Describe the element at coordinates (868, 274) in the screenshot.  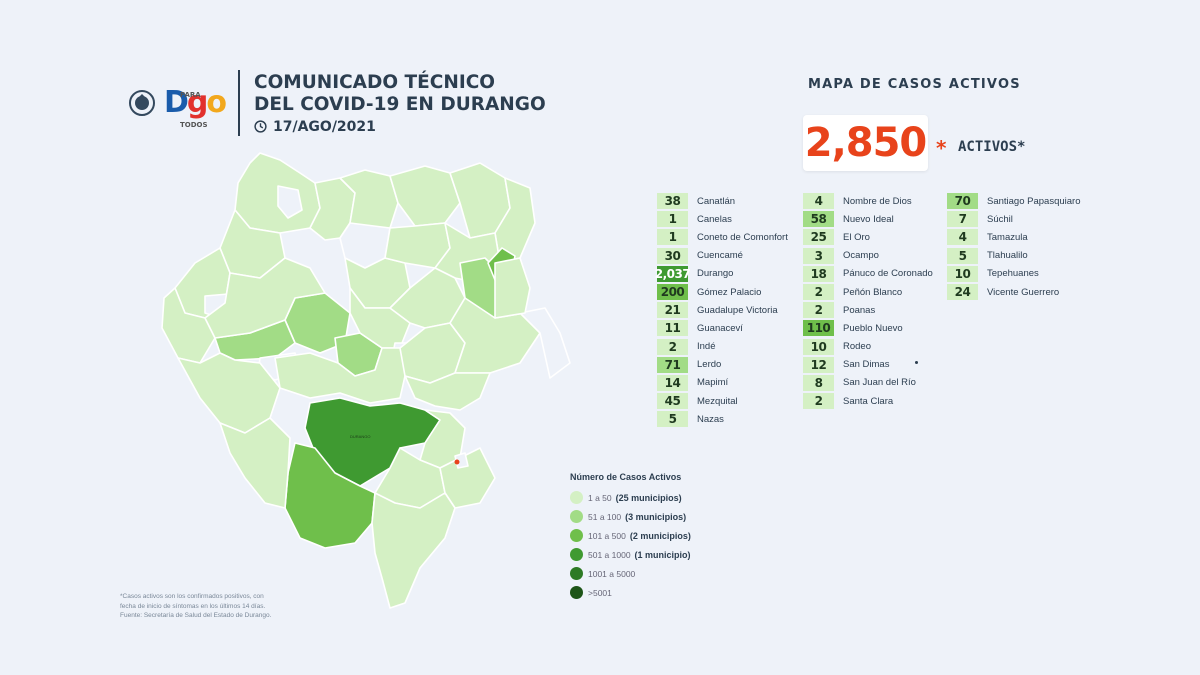
I see `municipality-row: 18 Pánuco de Coronado` at that location.